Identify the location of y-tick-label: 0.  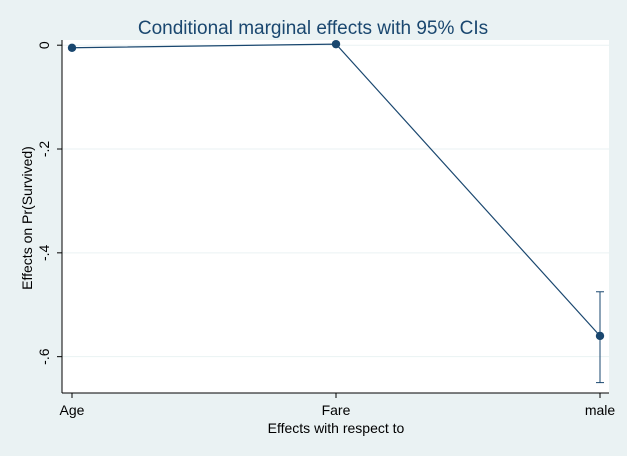
(44, 45).